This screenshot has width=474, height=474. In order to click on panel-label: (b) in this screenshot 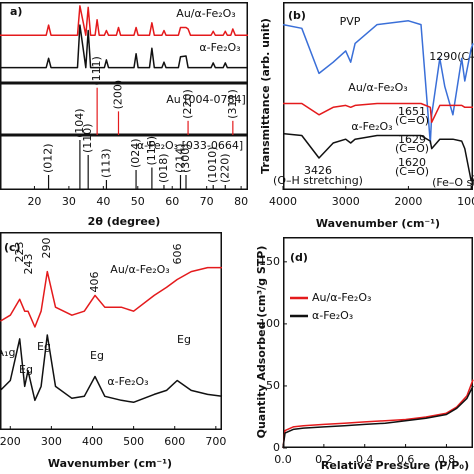, I will do `click(297, 15)`.